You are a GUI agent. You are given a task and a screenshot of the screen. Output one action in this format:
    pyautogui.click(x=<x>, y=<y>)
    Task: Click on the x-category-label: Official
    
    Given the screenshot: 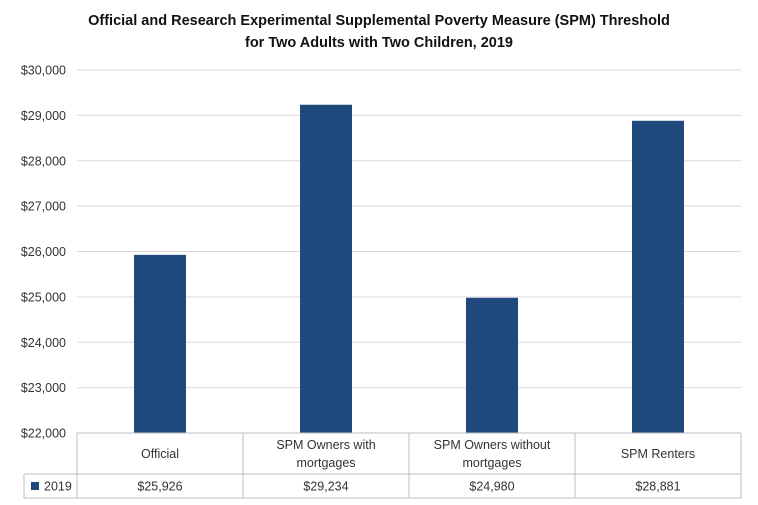 What is the action you would take?
    pyautogui.click(x=160, y=454)
    